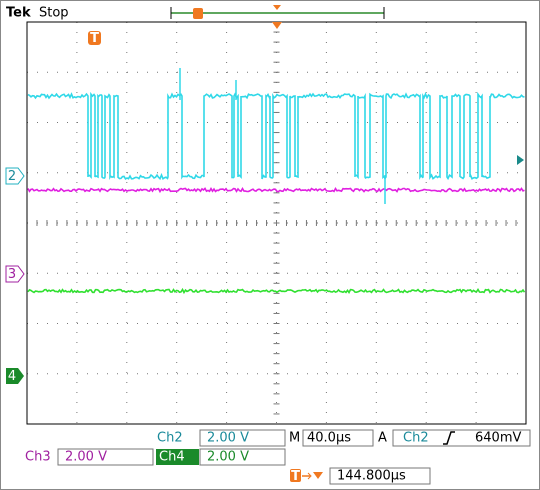 The height and width of the screenshot is (490, 540). Describe the element at coordinates (461, 438) in the screenshot. I see `trigger-box` at that location.